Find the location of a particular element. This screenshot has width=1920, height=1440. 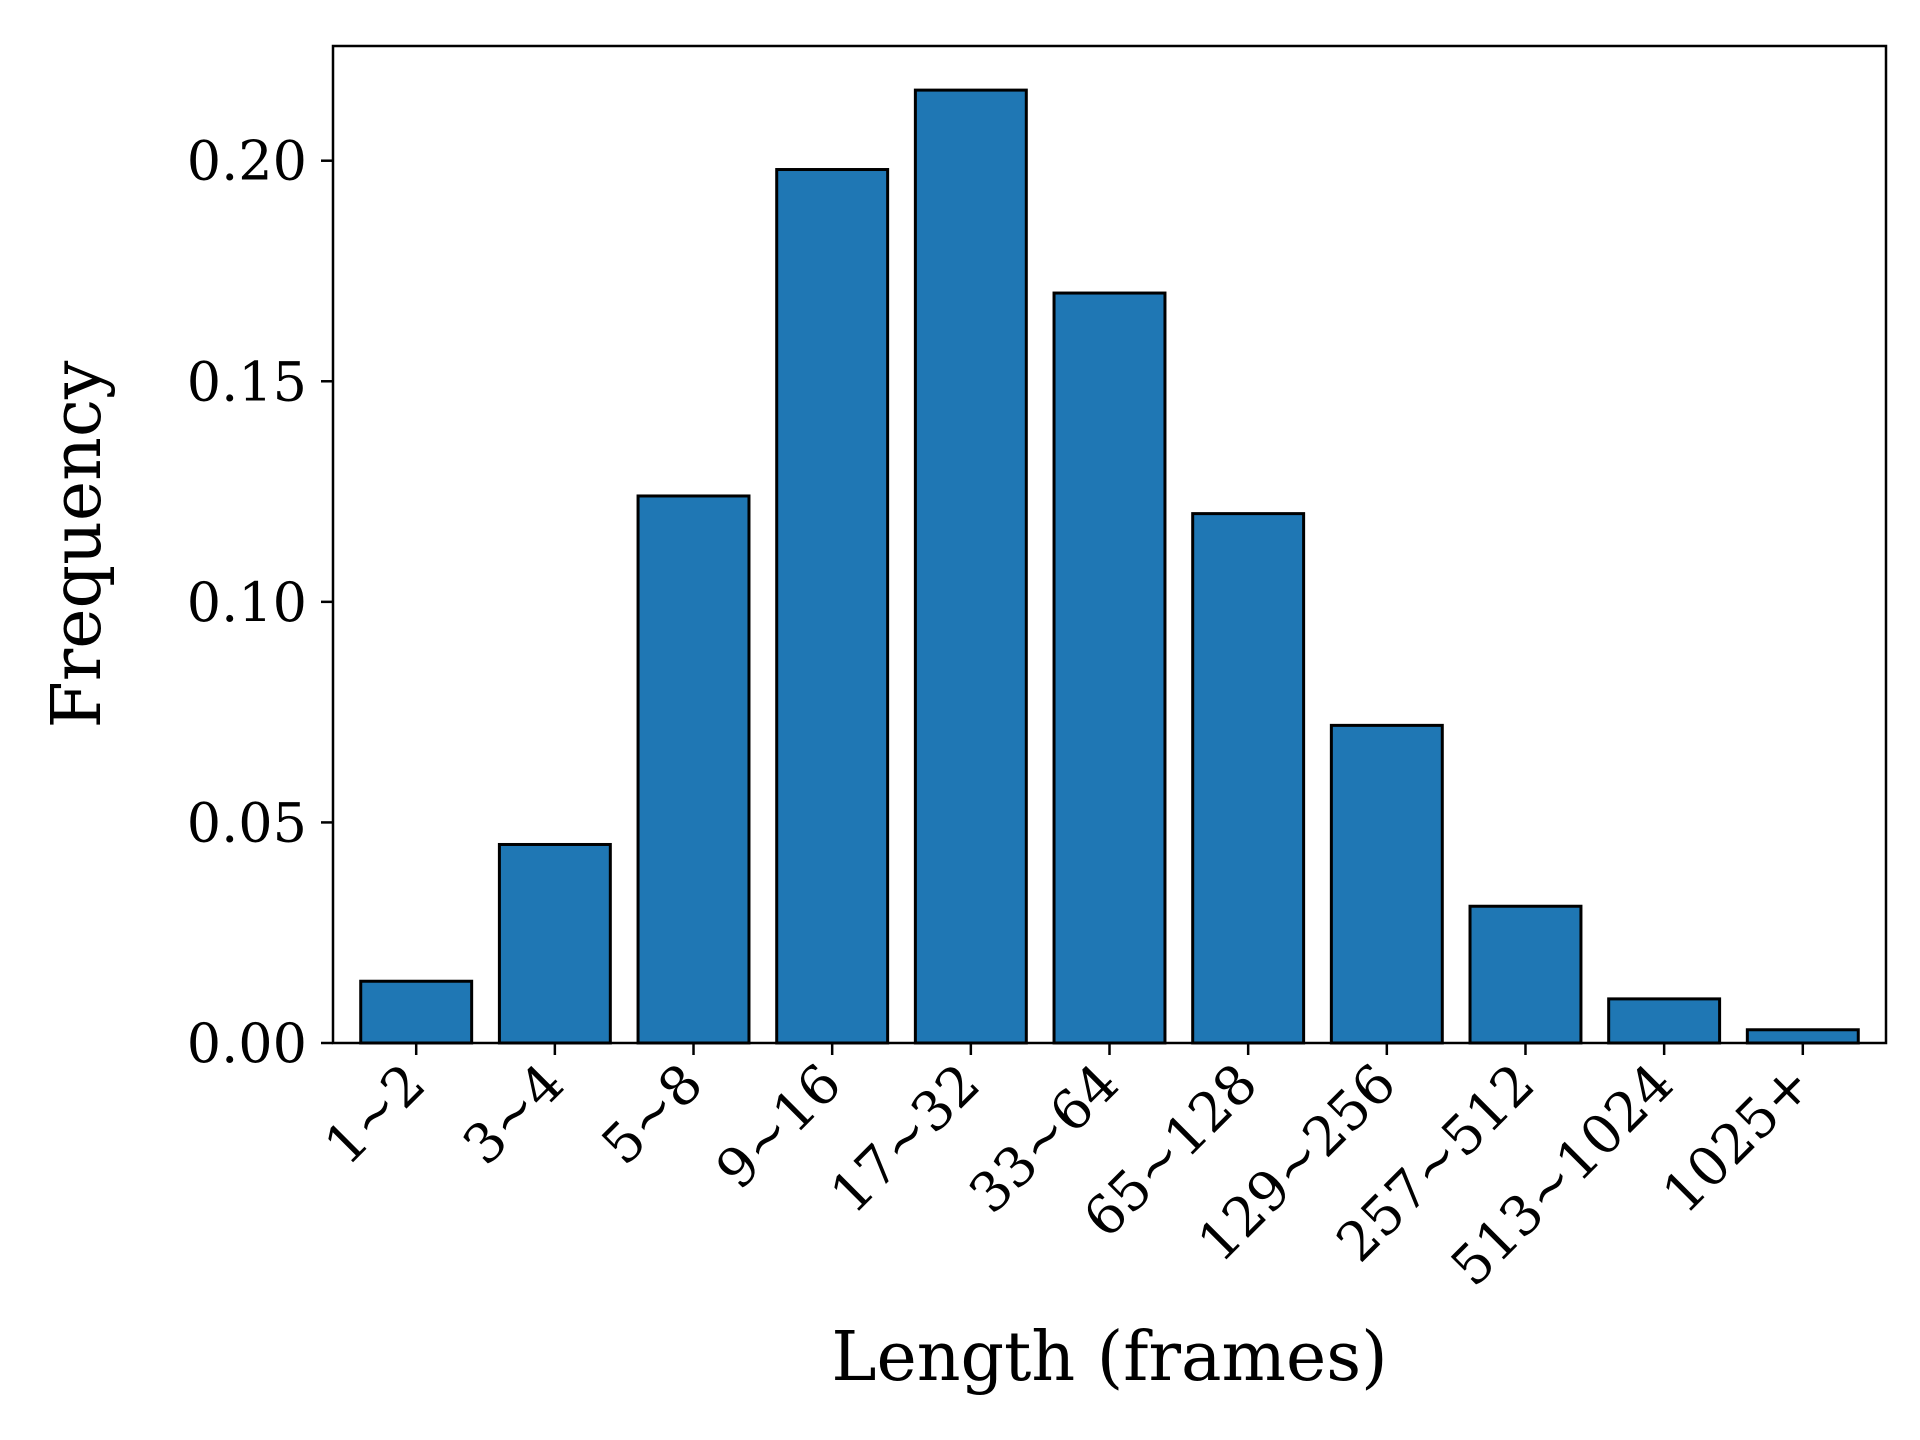

y-axis-title: Frequency is located at coordinates (77, 544).